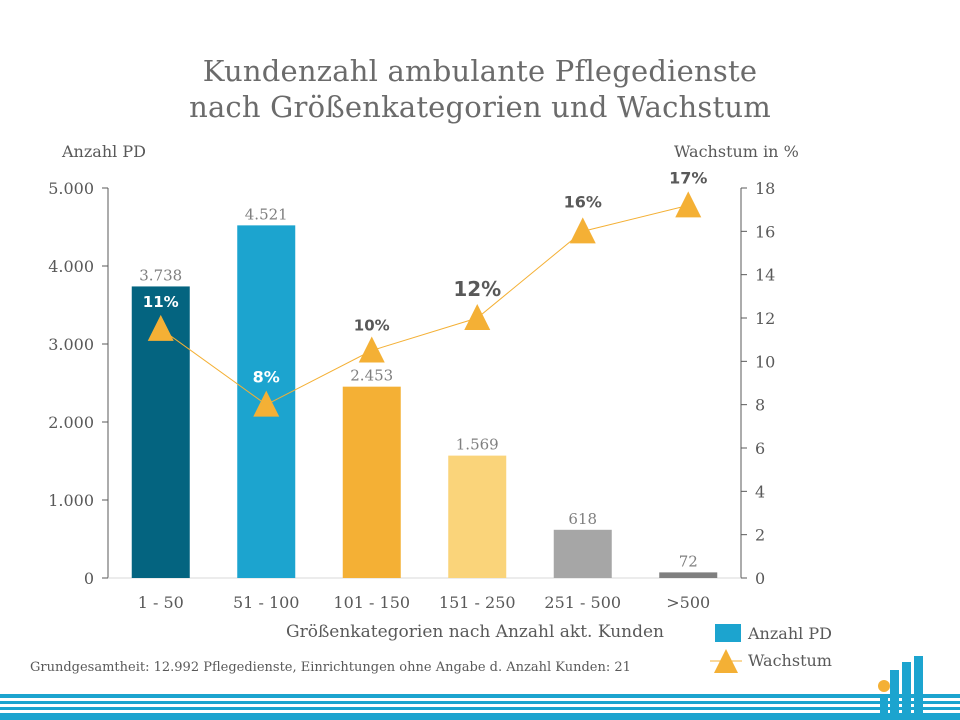 Image resolution: width=960 pixels, height=720 pixels. Describe the element at coordinates (71, 500) in the screenshot. I see `left-y-tick-label: 1.000` at that location.